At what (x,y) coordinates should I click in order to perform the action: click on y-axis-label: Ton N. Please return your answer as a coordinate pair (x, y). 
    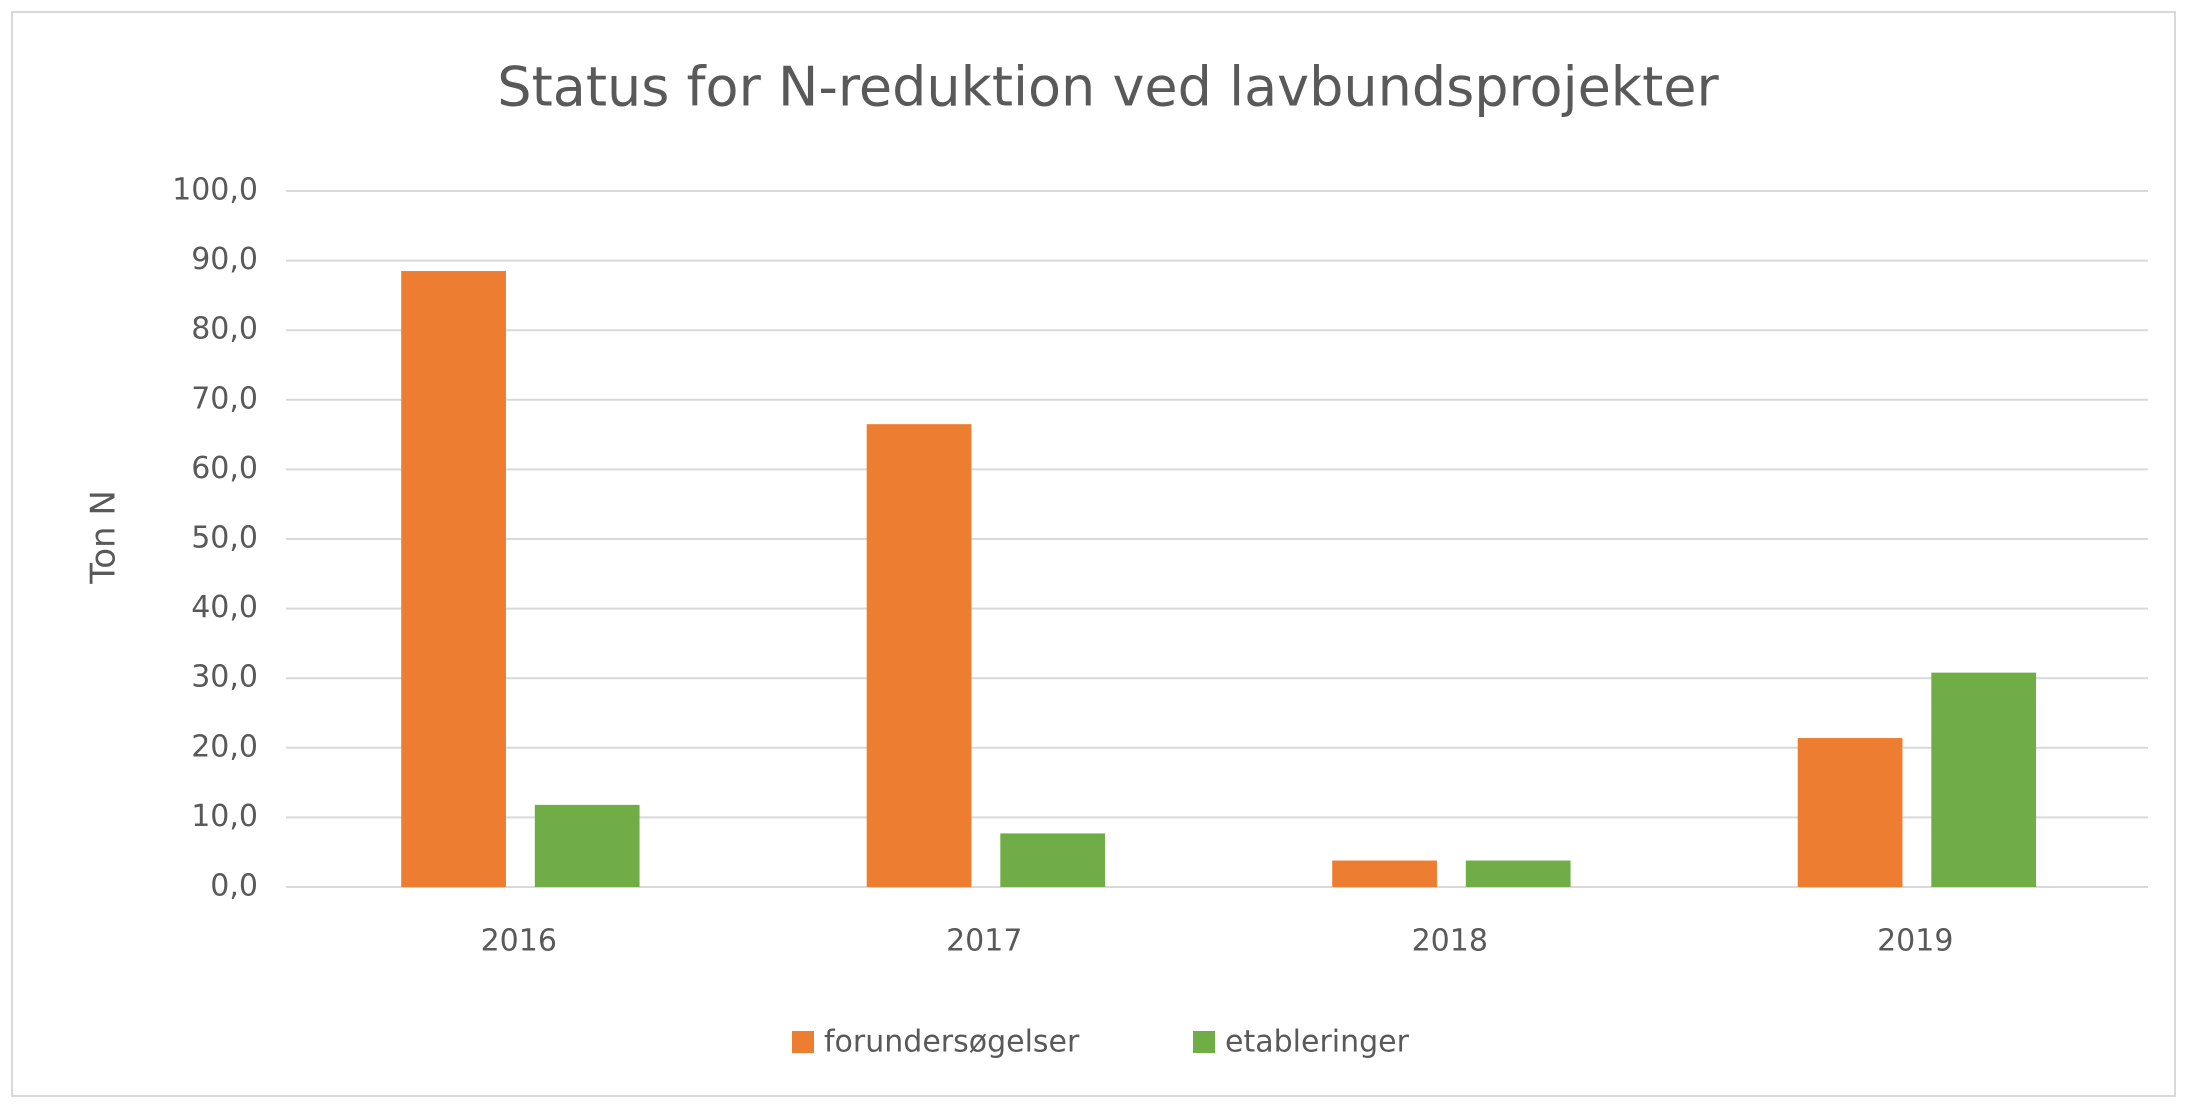
    Looking at the image, I should click on (104, 537).